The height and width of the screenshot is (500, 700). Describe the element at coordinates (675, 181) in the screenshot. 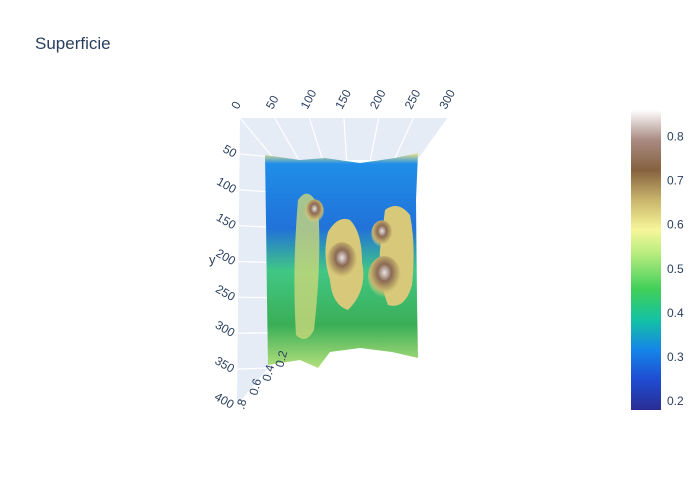

I see `colorbar-tick-label: 0.7` at that location.